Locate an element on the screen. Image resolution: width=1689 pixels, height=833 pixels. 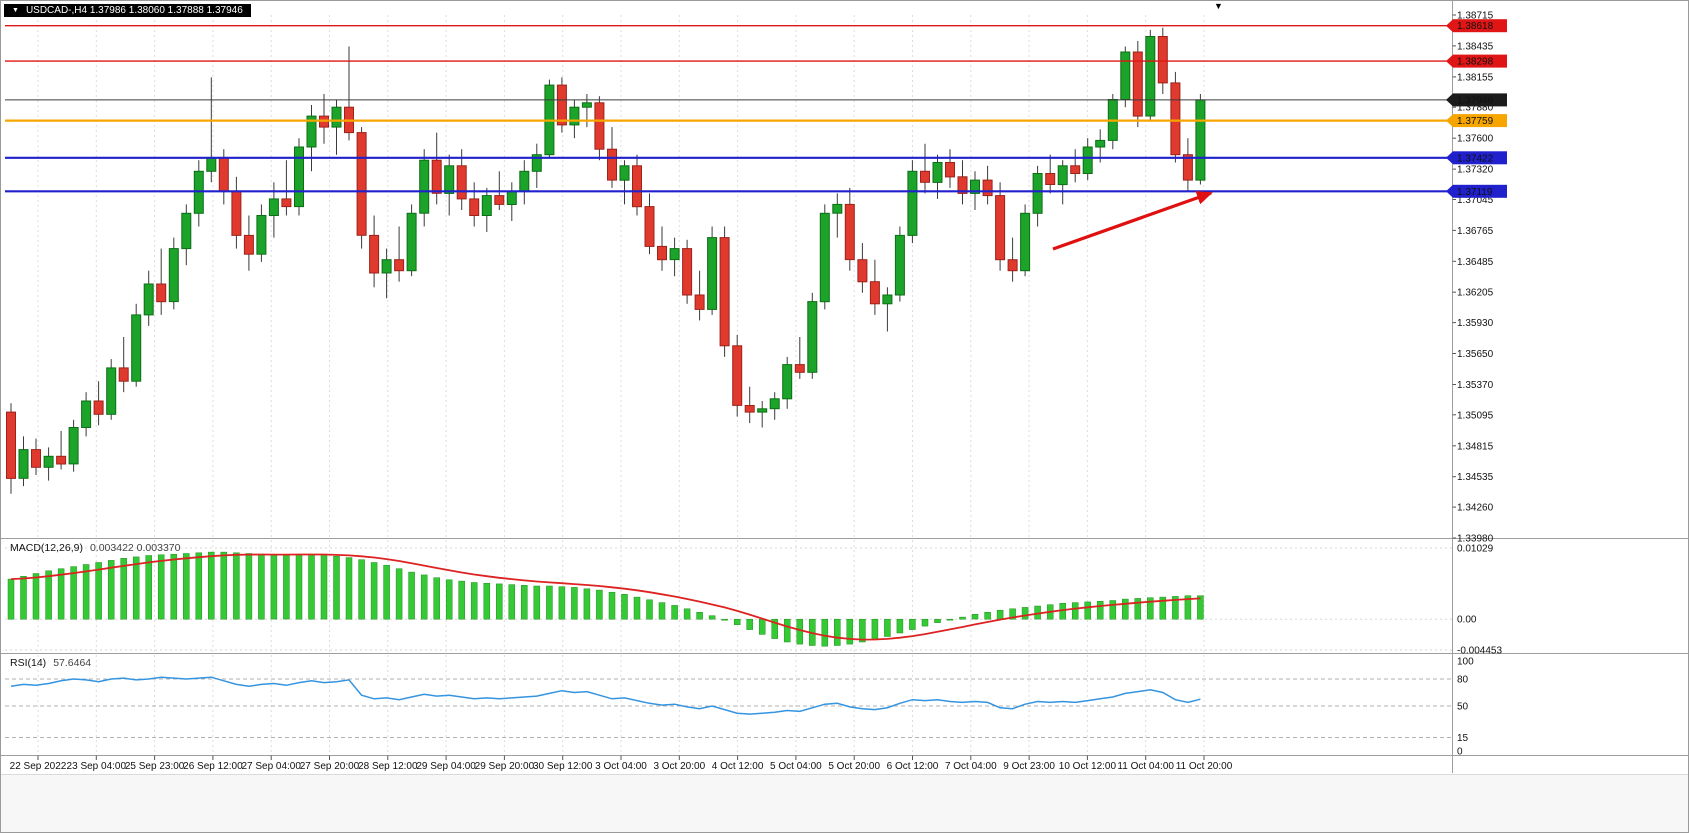
price-axis-label: 1.35650 is located at coordinates (1475, 354).